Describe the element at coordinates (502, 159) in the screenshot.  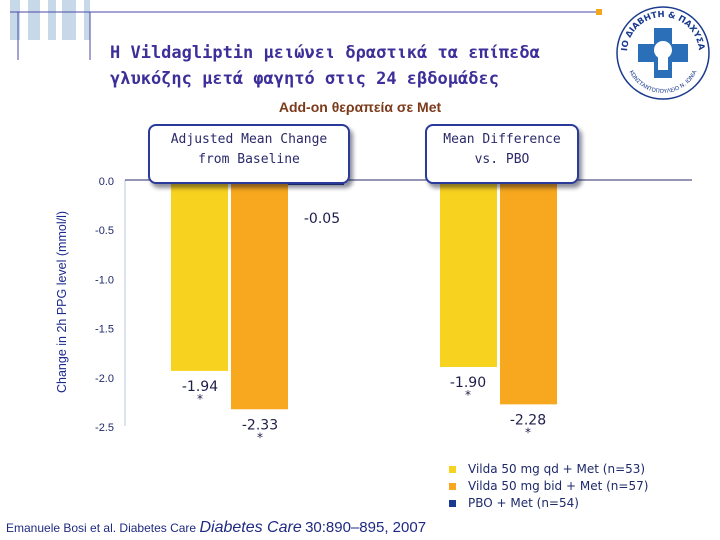
I see `panel-label-line2: vs. PBO` at that location.